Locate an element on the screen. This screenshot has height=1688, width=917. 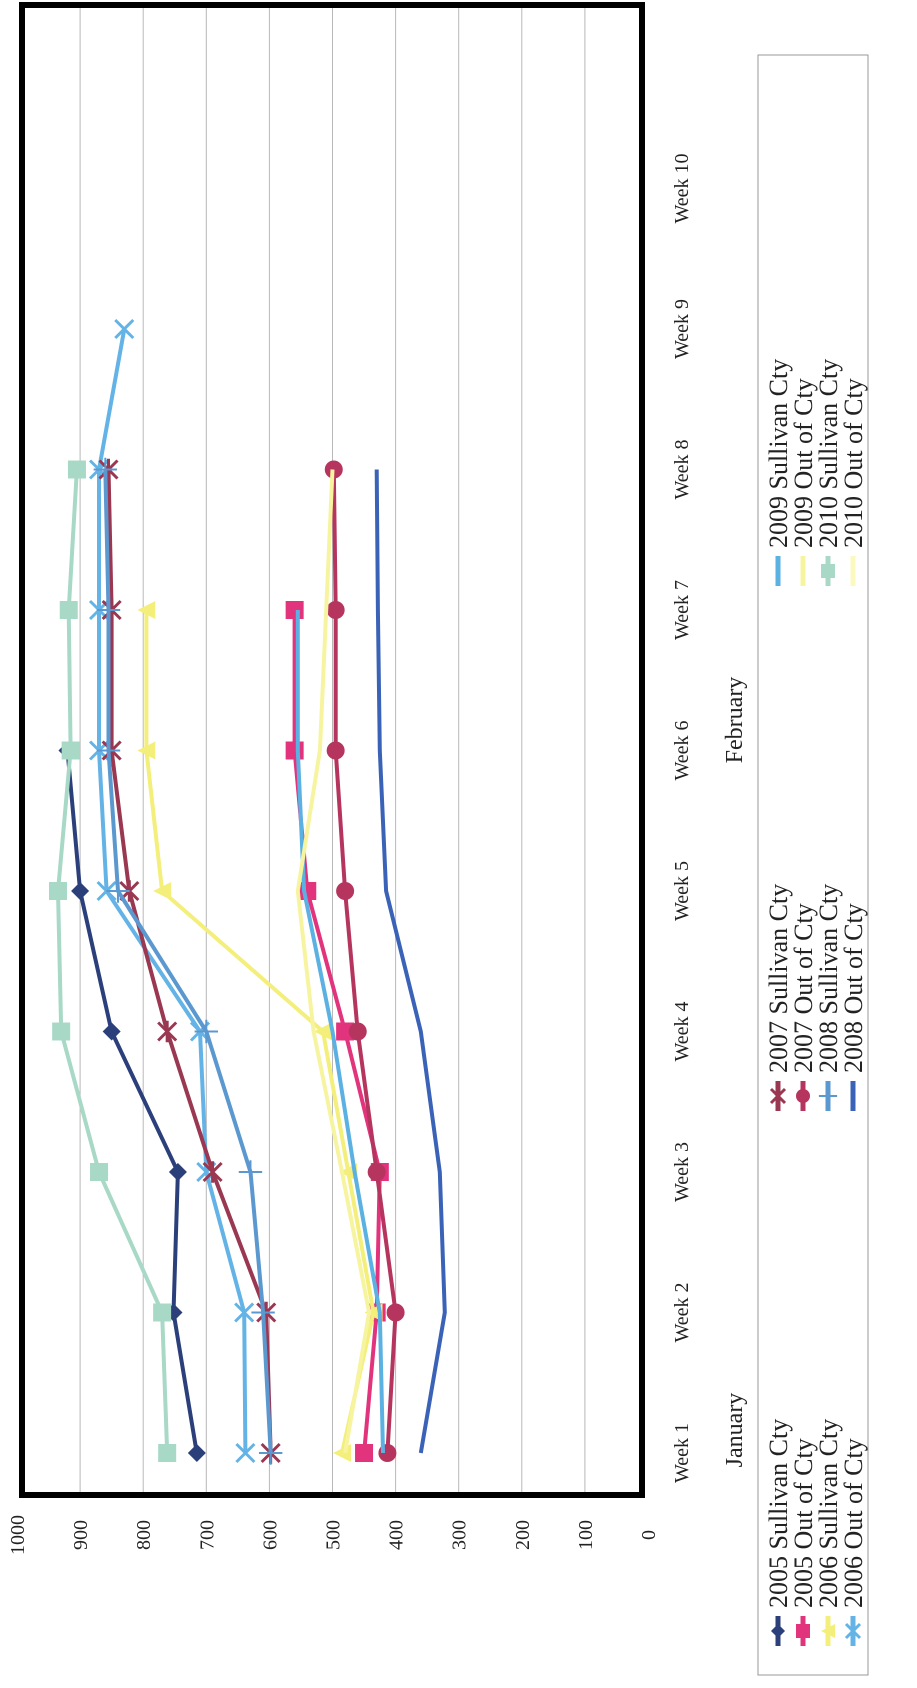
legend-entry: 2006 Sullivan Cty is located at coordinates (828, 1532).